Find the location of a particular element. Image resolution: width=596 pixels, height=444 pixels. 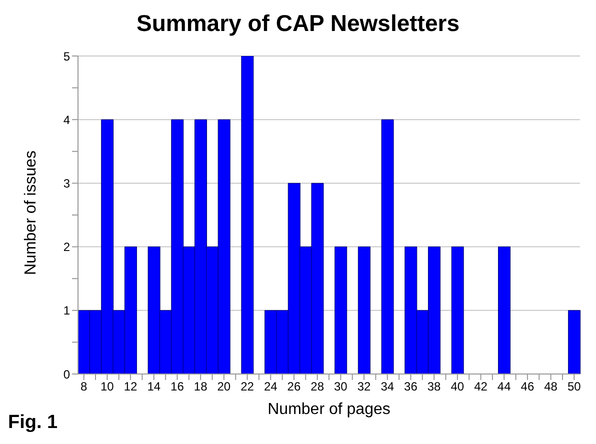

x-axis-title: Number of pages is located at coordinates (329, 409).